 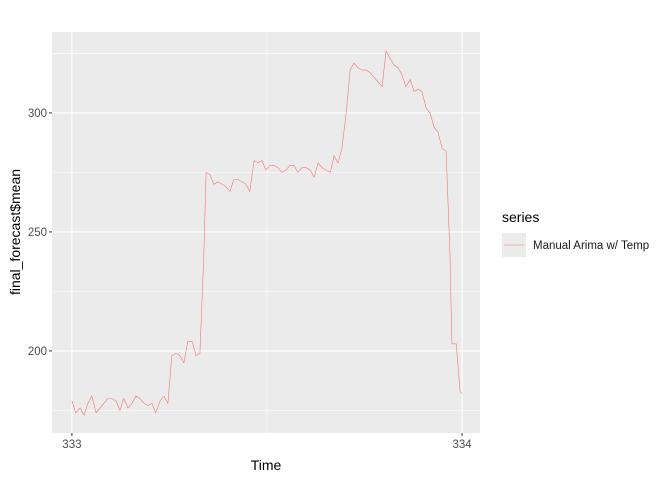 What do you see at coordinates (37, 114) in the screenshot?
I see `y-tick-label: 300` at bounding box center [37, 114].